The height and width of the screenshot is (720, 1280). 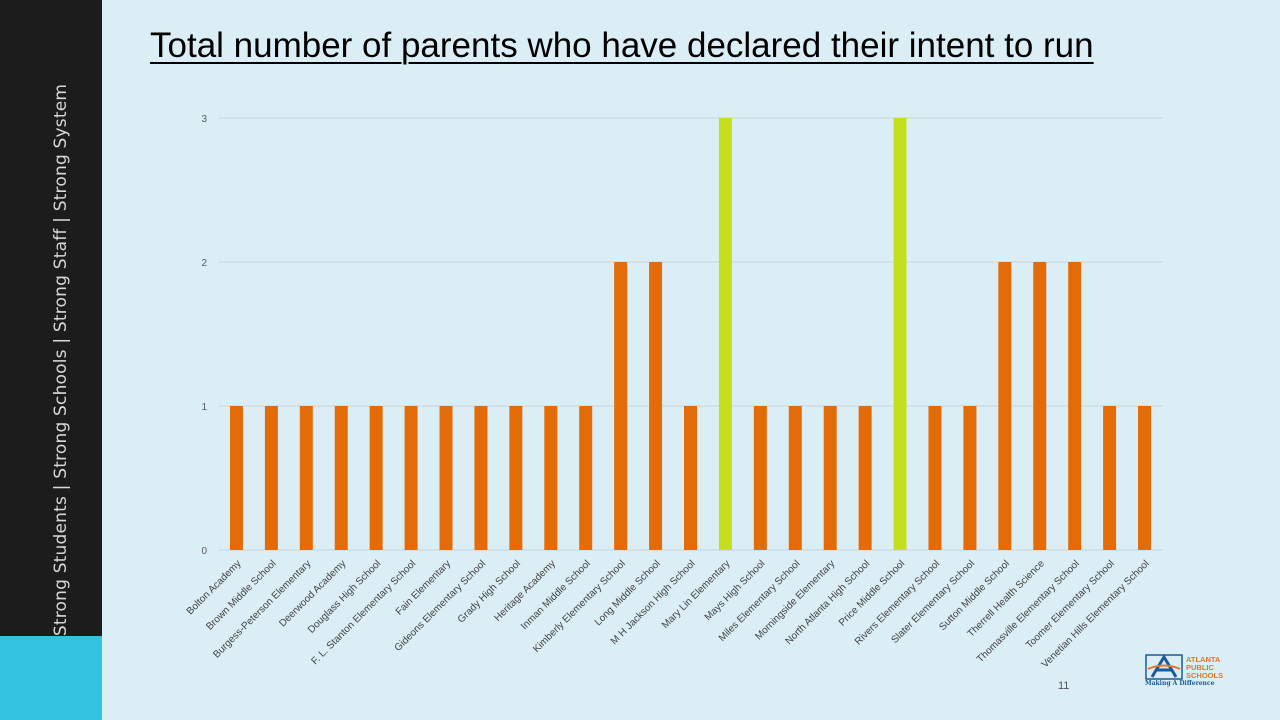 What do you see at coordinates (204, 263) in the screenshot?
I see `y-tick-label: 2` at bounding box center [204, 263].